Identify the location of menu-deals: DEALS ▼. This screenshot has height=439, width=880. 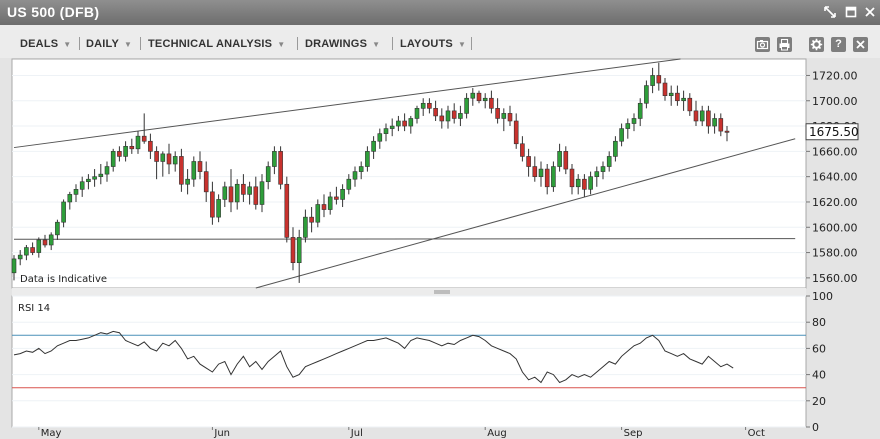
(45, 44).